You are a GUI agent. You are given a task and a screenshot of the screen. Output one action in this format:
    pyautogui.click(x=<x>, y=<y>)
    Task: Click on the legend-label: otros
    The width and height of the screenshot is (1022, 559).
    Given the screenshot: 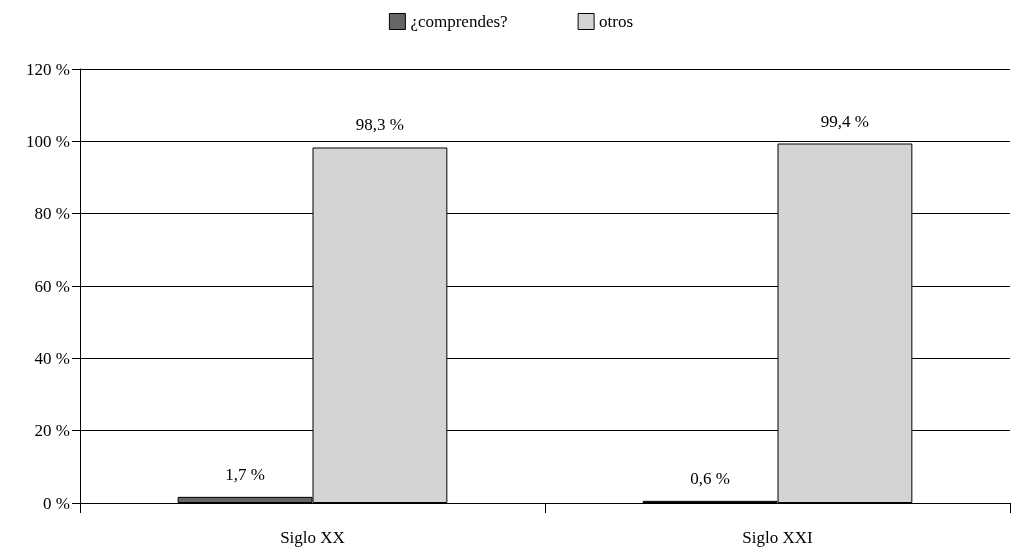 What is the action you would take?
    pyautogui.click(x=616, y=21)
    